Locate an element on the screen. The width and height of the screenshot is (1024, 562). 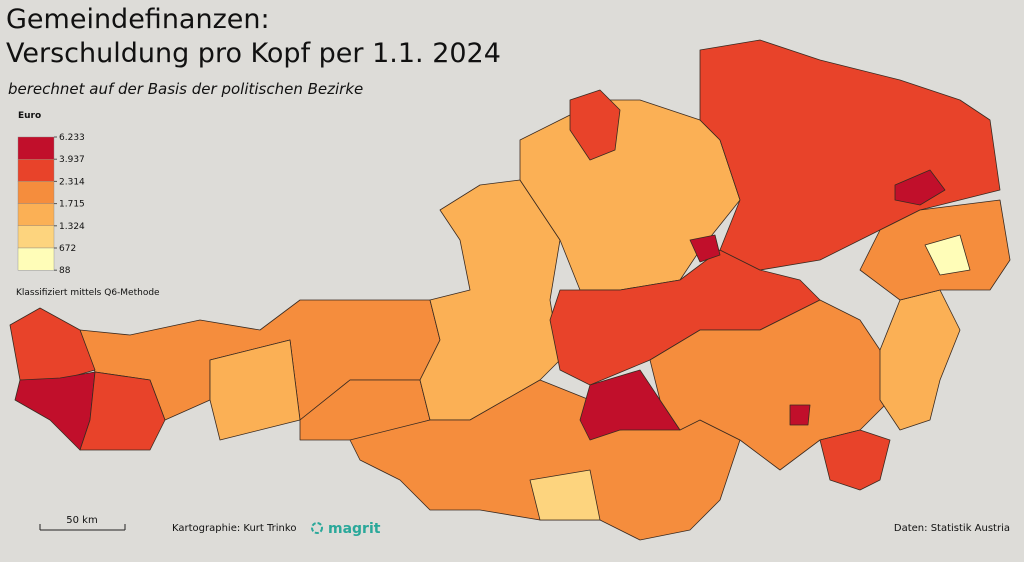
legend-label: 2.314 is located at coordinates (72, 182).